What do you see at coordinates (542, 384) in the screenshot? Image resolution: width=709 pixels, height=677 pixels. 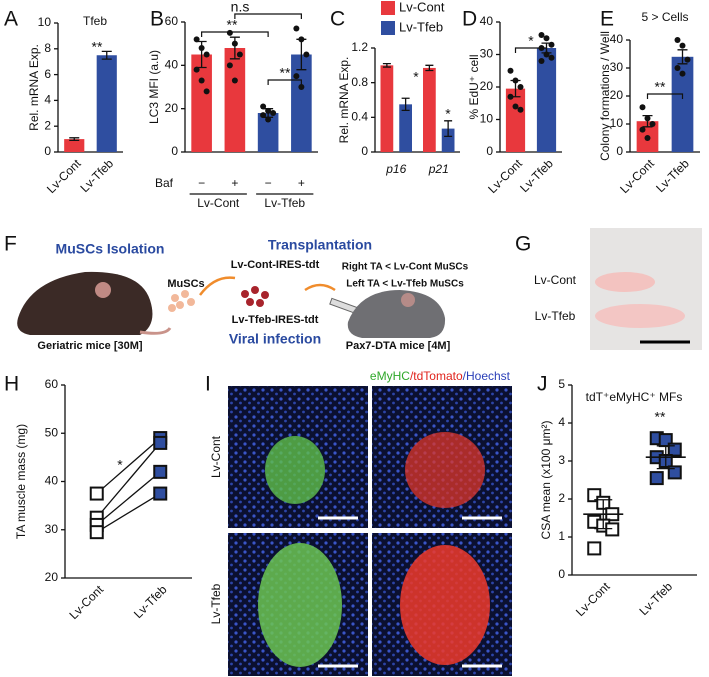 I see `panel-letter: J` at bounding box center [542, 384].